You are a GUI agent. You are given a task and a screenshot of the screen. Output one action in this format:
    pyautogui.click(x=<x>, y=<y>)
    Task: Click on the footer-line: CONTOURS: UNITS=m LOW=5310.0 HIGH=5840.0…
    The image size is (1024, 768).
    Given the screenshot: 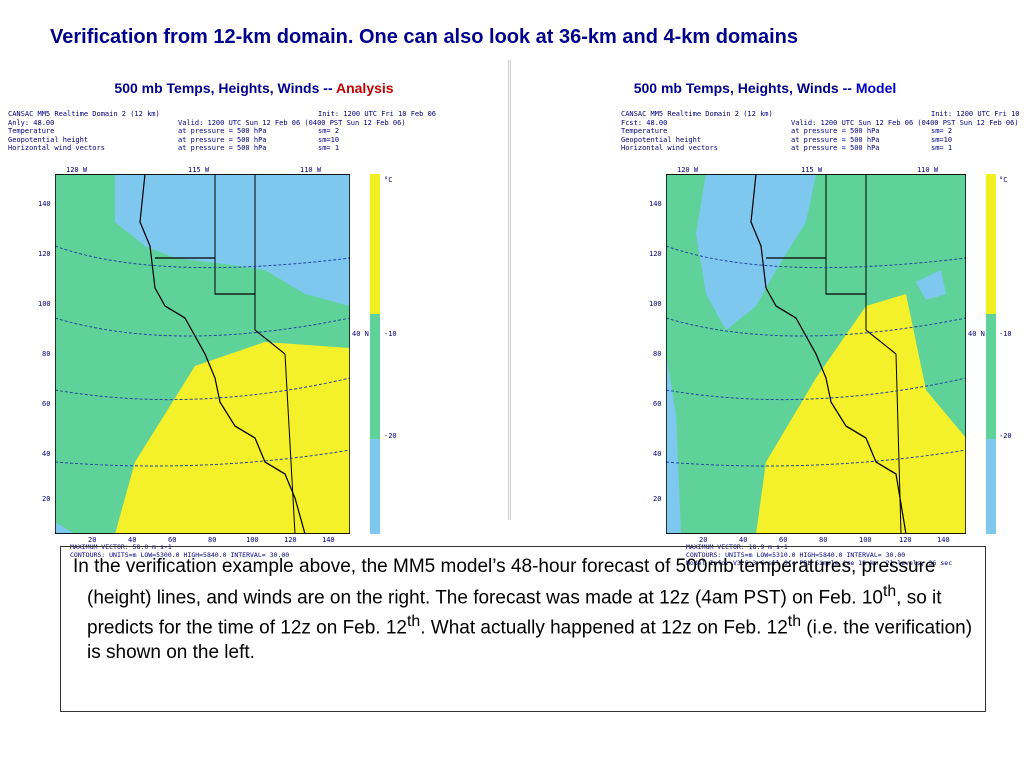 What is the action you would take?
    pyautogui.click(x=796, y=555)
    